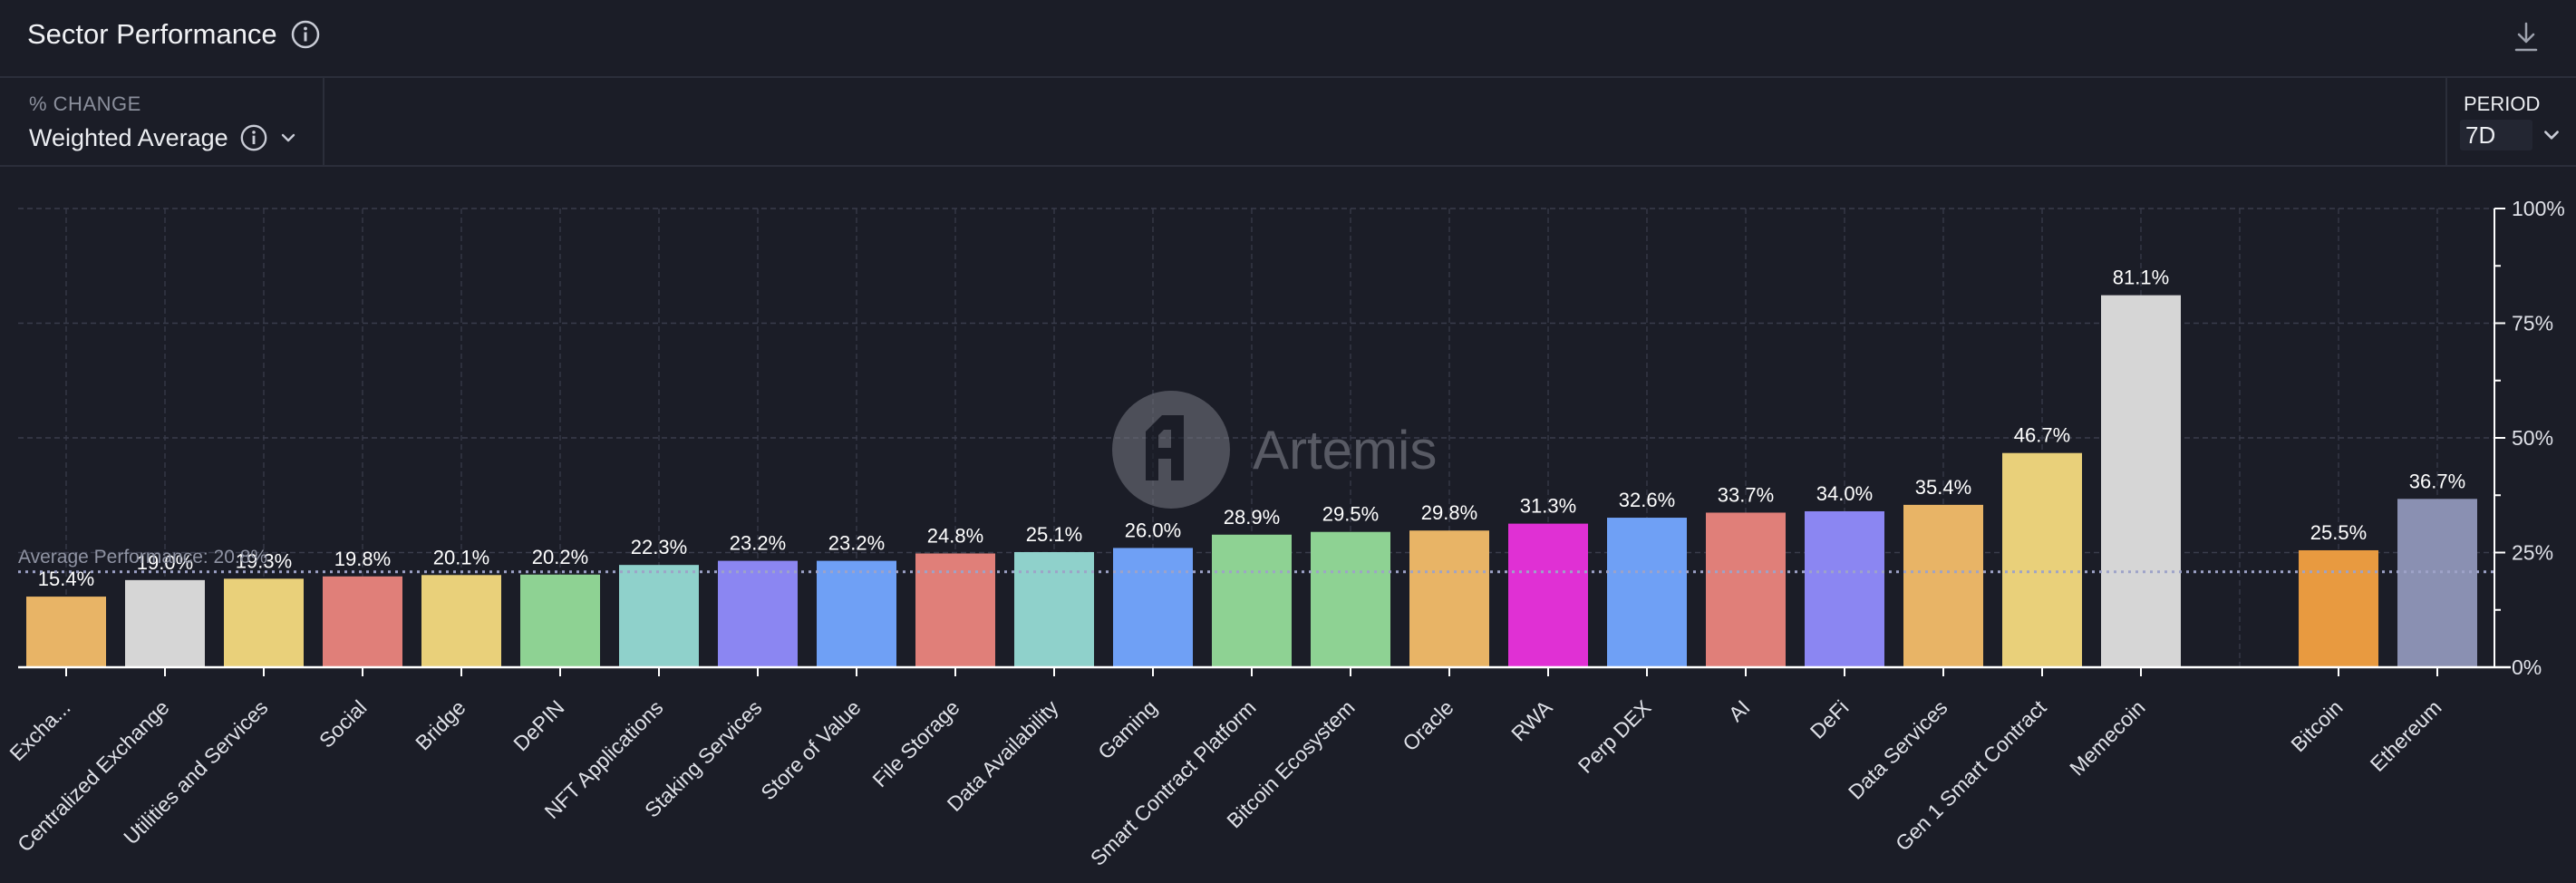  Describe the element at coordinates (1647, 500) in the screenshot. I see `bar-value-label: 32.6%` at that location.